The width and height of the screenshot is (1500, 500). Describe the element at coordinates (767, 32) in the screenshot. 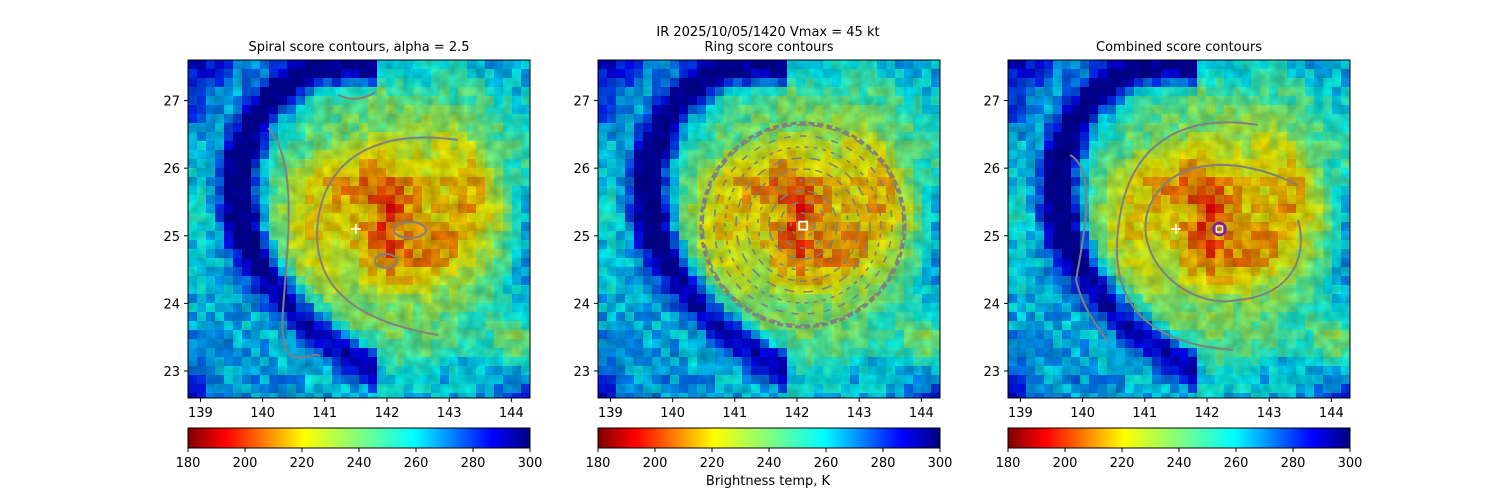

I see `suptitle: IR 2025/10/05/1420 Vmax = 45 kt` at that location.